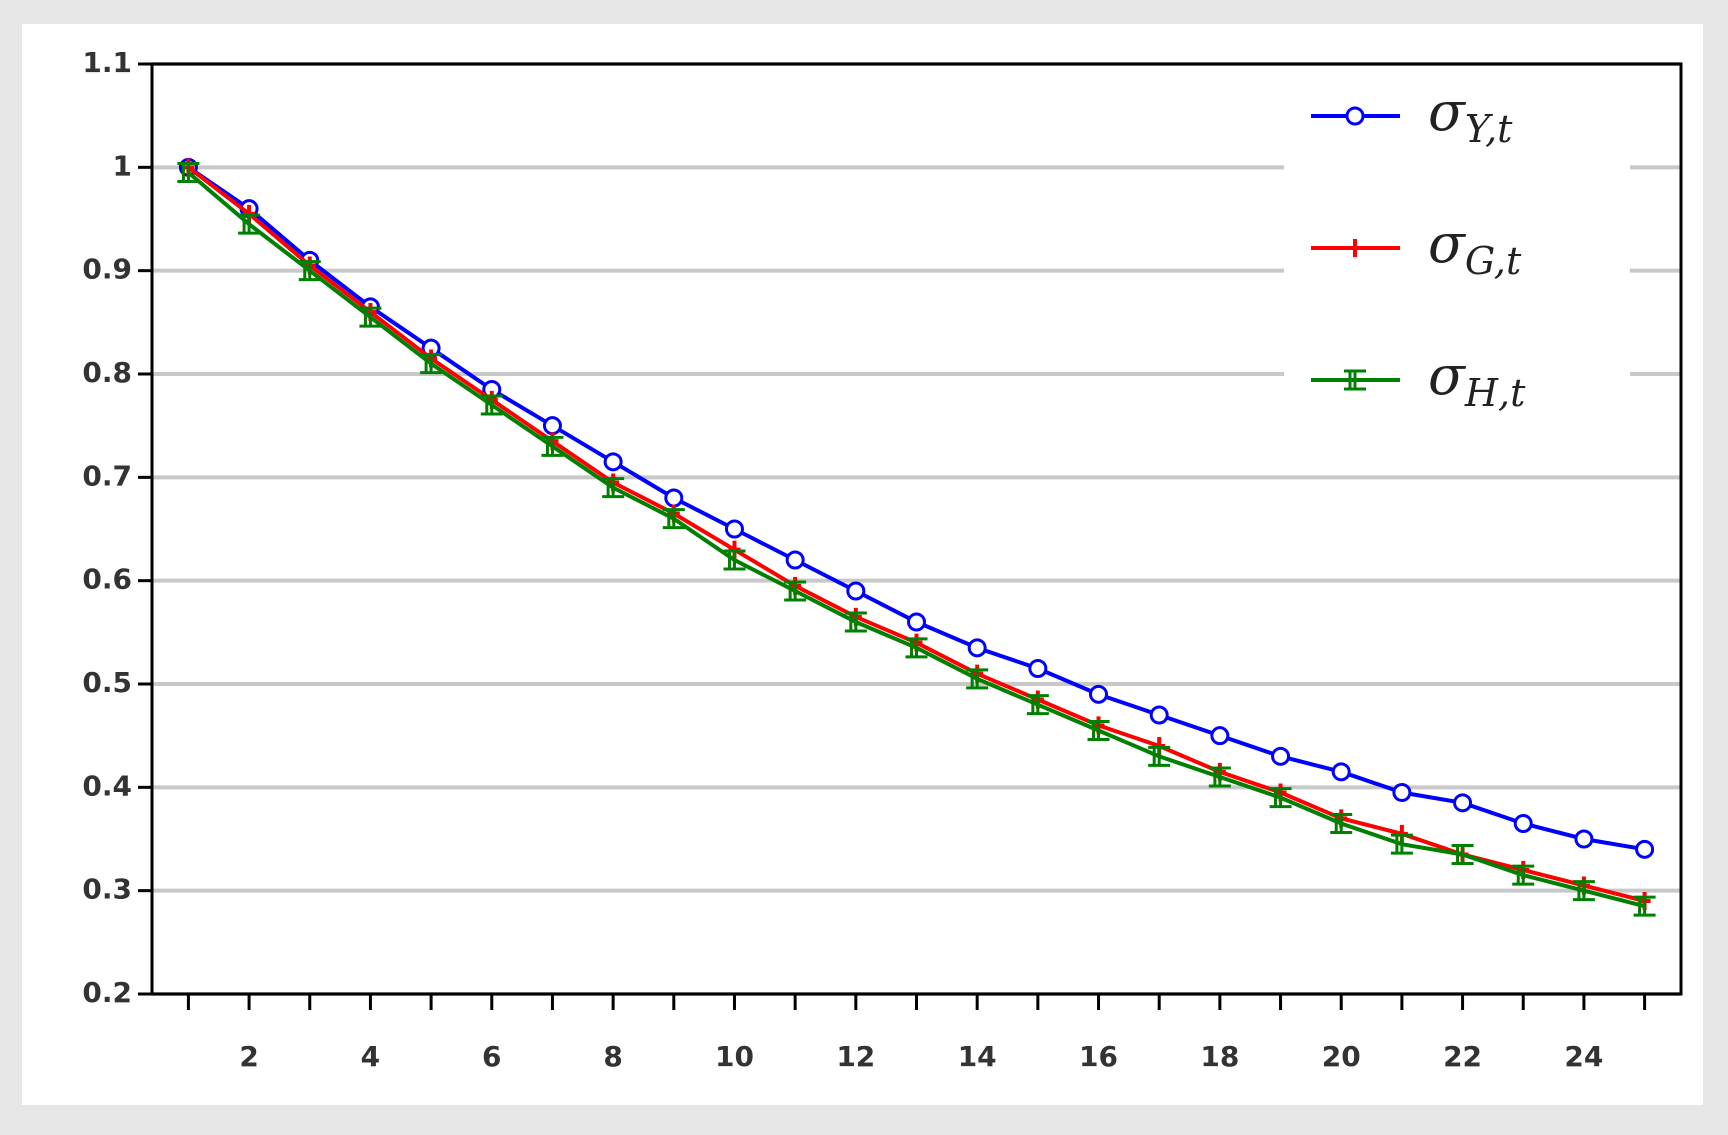  I want to click on x-tick-label: 8, so click(612, 1056).